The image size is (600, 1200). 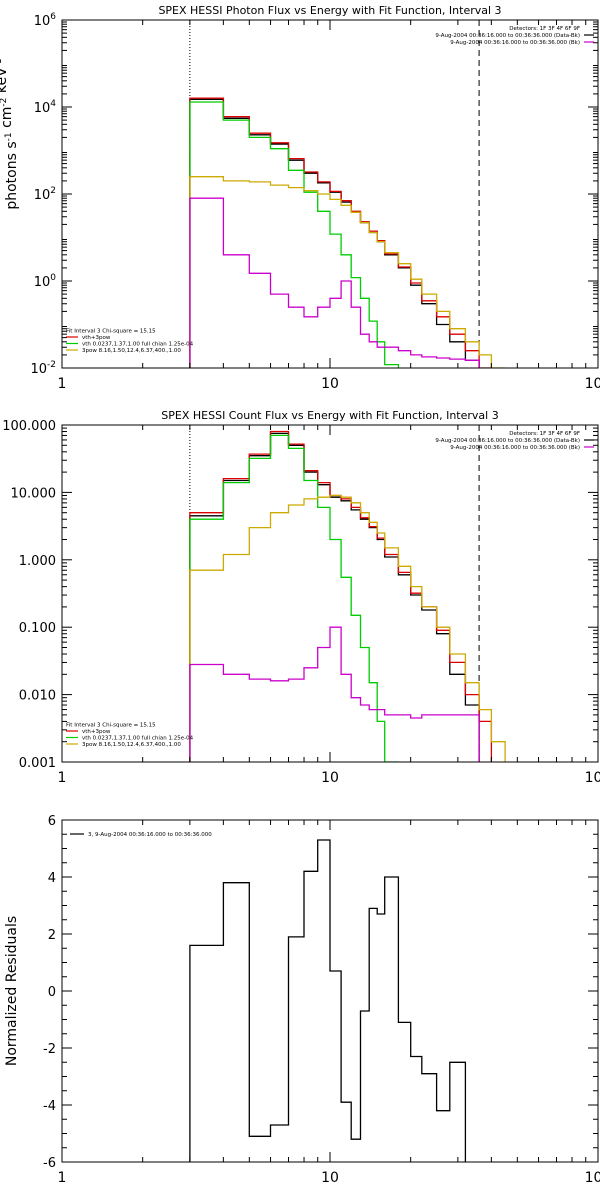 I want to click on y-tick-label: 2, so click(x=52, y=935).